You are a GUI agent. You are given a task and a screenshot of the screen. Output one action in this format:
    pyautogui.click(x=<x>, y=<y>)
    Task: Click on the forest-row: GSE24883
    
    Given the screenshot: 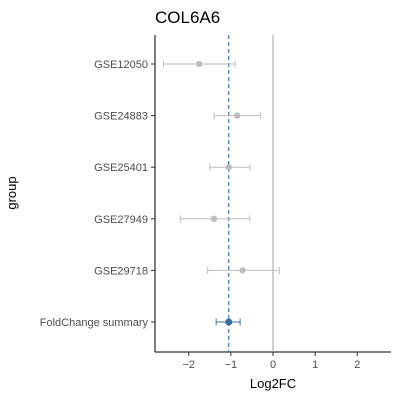 What is the action you would take?
    pyautogui.click(x=177, y=117)
    